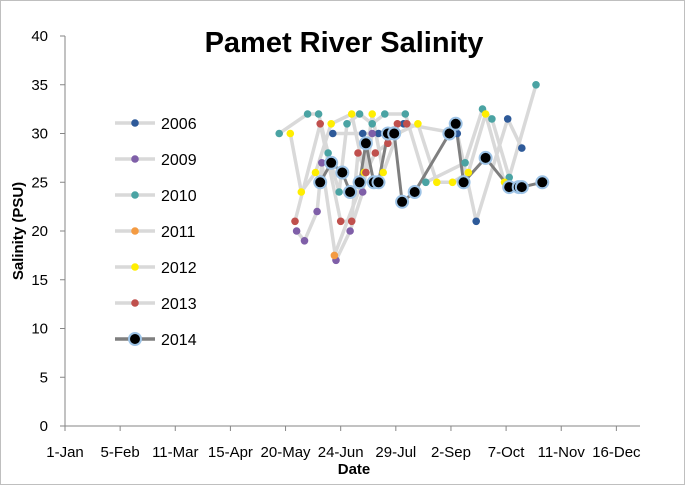 This screenshot has width=685, height=485. Describe the element at coordinates (286, 452) in the screenshot. I see `x-tick-label: 20-May` at that location.